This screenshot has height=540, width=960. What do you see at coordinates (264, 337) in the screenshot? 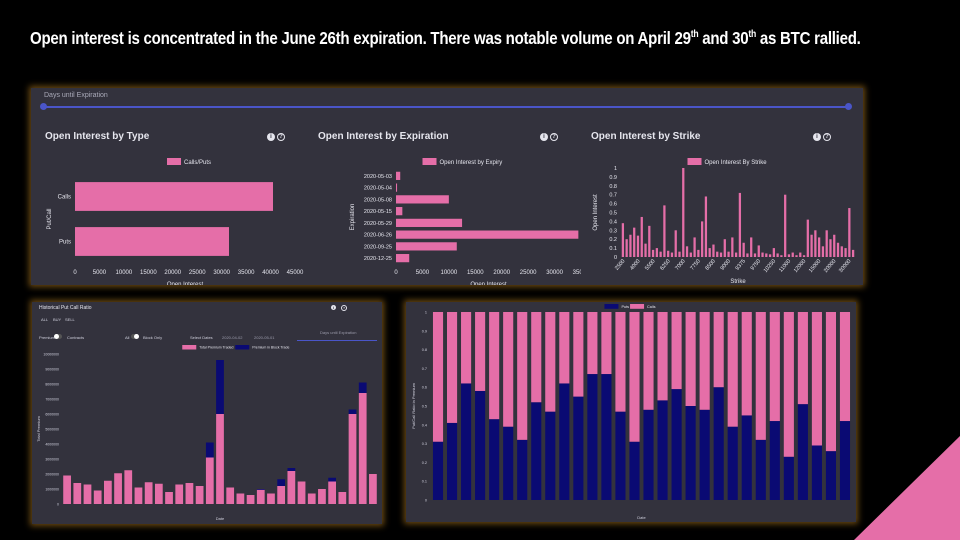
I see `date-to-input: 2020-05-01` at bounding box center [264, 337].